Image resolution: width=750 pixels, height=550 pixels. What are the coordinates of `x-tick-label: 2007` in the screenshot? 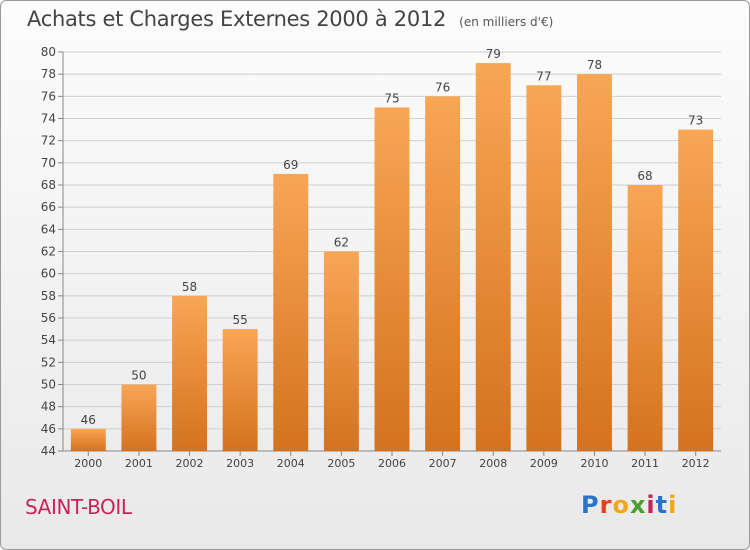 It's located at (443, 463).